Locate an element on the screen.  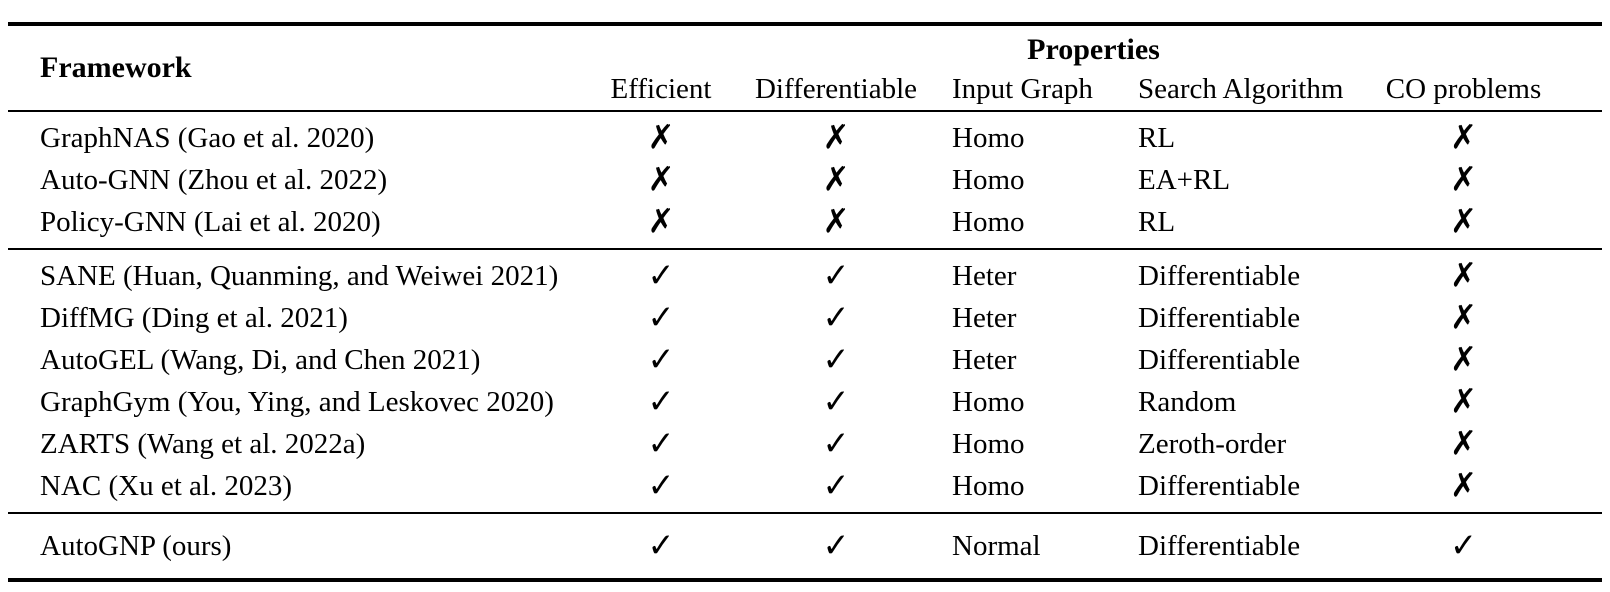
input-graph-column-header: Input Graph is located at coordinates (1022, 88).